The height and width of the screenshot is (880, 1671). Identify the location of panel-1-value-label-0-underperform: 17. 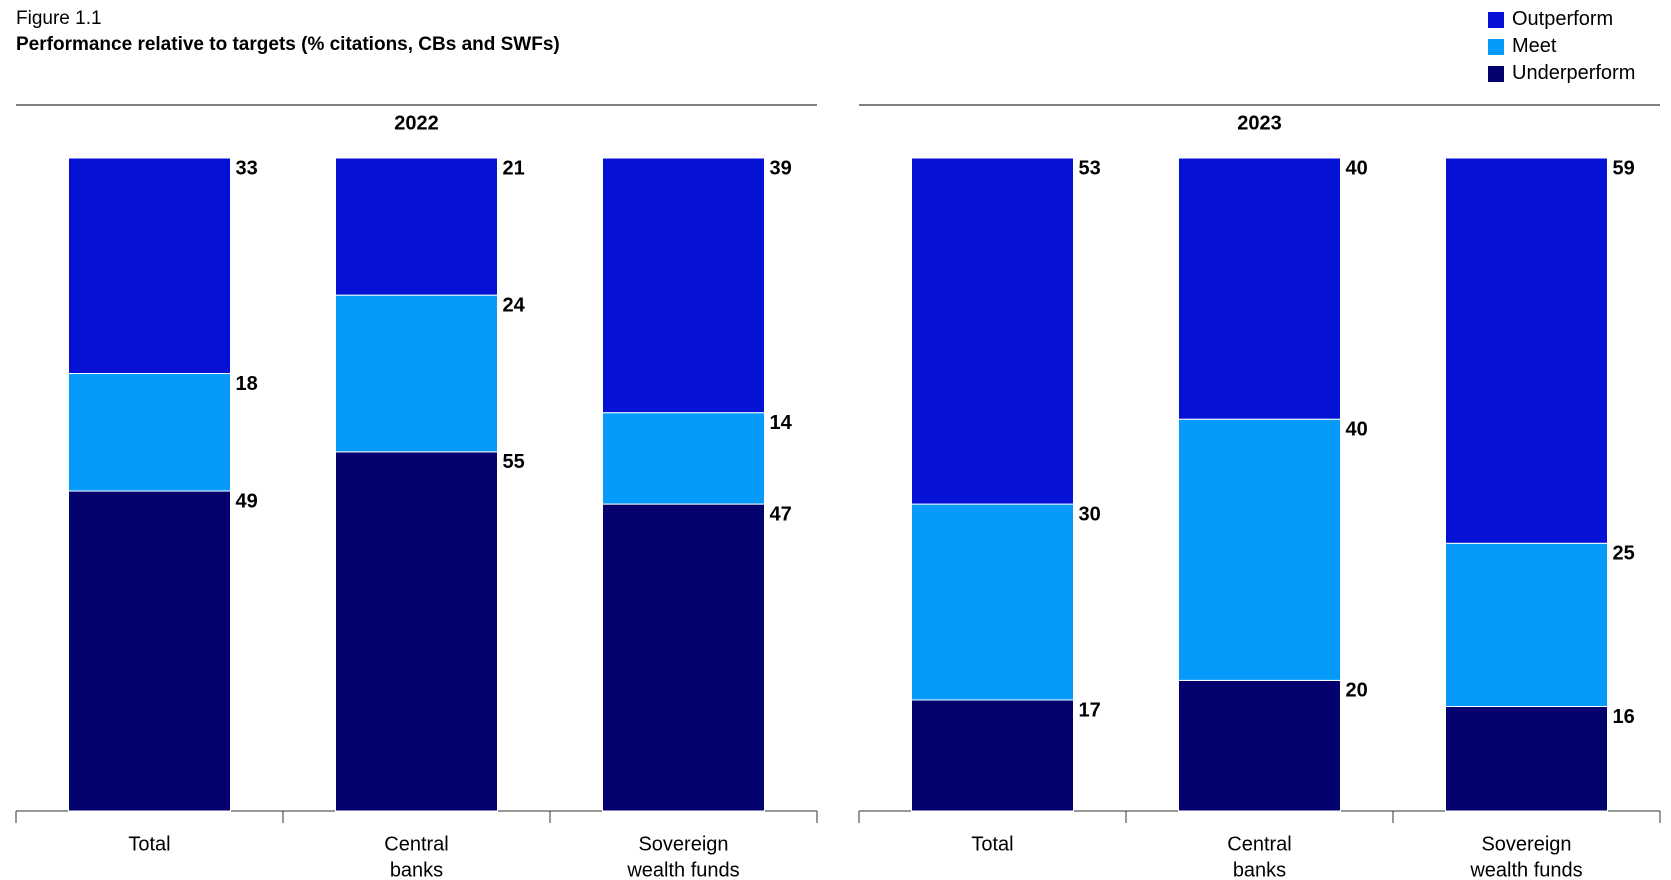
(1090, 710).